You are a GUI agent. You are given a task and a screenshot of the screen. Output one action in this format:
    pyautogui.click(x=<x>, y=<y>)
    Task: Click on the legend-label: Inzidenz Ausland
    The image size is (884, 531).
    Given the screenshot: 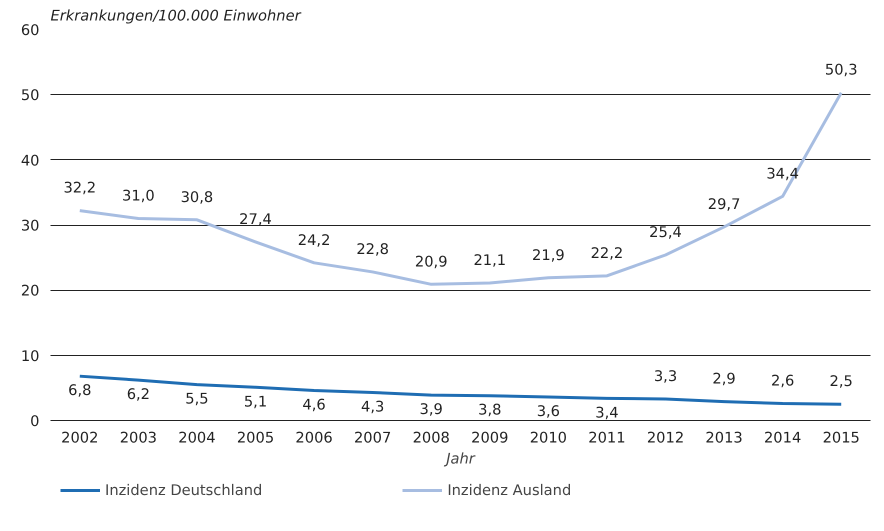 What is the action you would take?
    pyautogui.click(x=509, y=490)
    